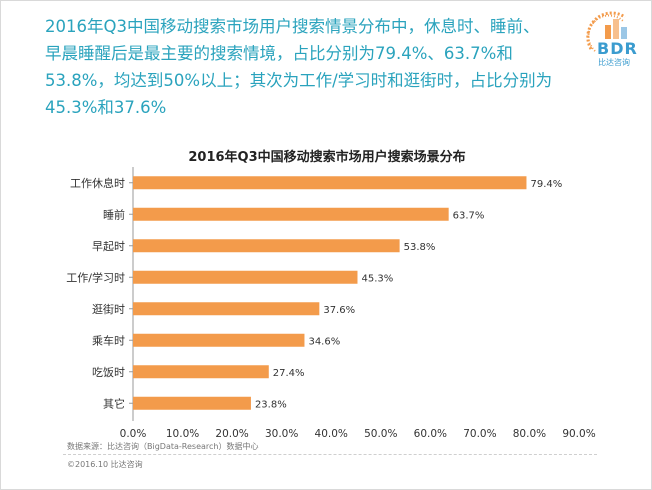 This screenshot has width=652, height=490. Describe the element at coordinates (339, 310) in the screenshot. I see `data-label: 37.6%` at that location.